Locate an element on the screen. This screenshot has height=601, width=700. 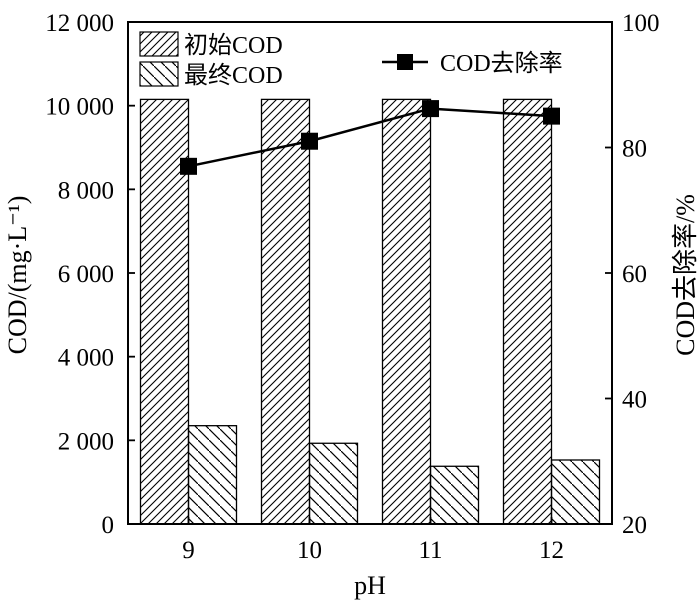
legend-swatch-final-cod is located at coordinates (159, 74).